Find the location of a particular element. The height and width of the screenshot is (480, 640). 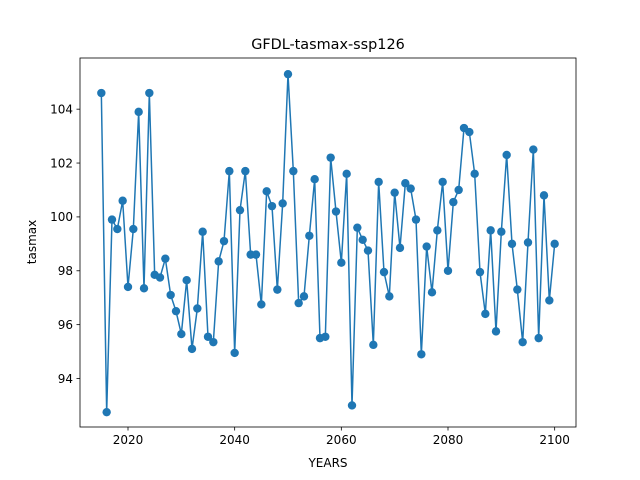

y-axis: 94 96 98 100 102 104 is located at coordinates (65, 244).